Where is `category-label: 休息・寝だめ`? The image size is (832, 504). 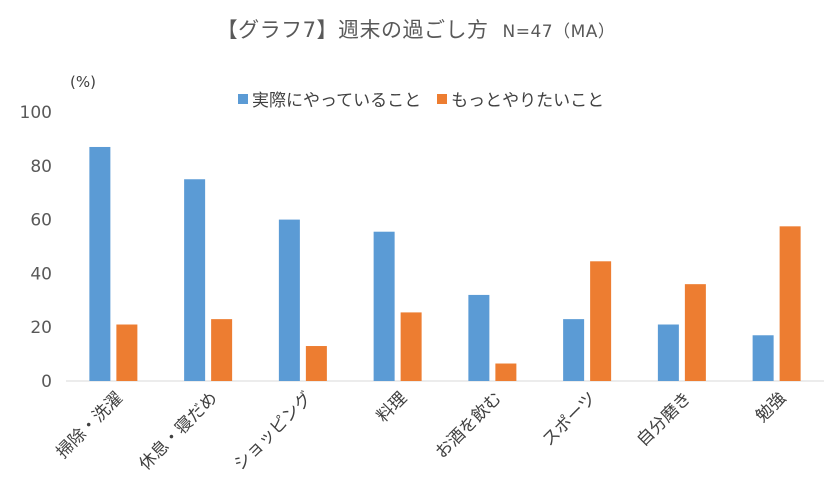 category-label: 休息・寝だめ is located at coordinates (178, 431).